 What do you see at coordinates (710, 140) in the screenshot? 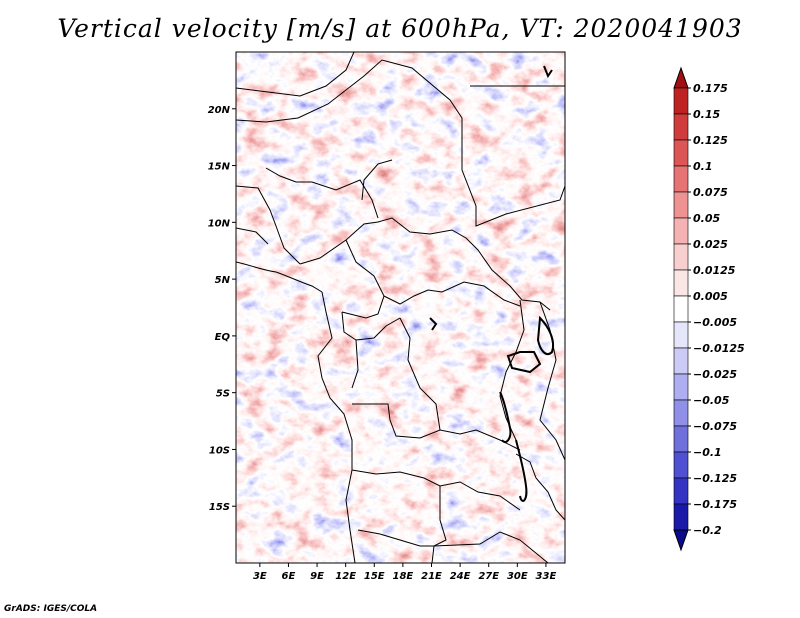
I see `colorbar-label: 0.125` at bounding box center [710, 140].